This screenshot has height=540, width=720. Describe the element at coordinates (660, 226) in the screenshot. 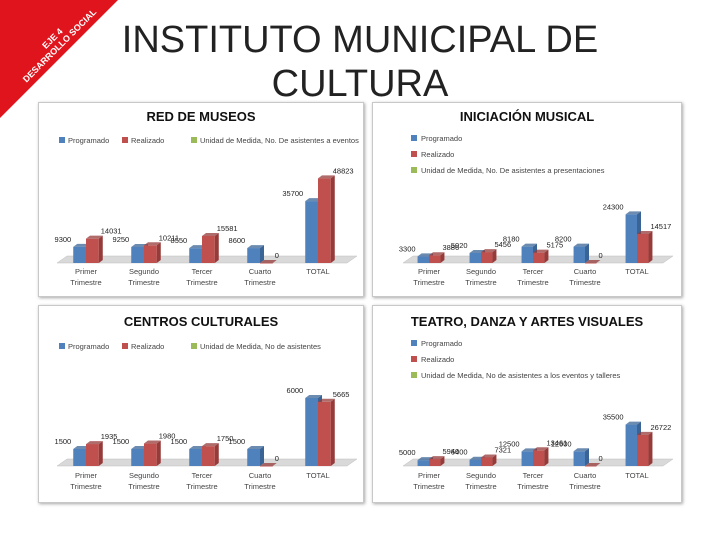

I see `data-label-realizado-total: 14517` at that location.